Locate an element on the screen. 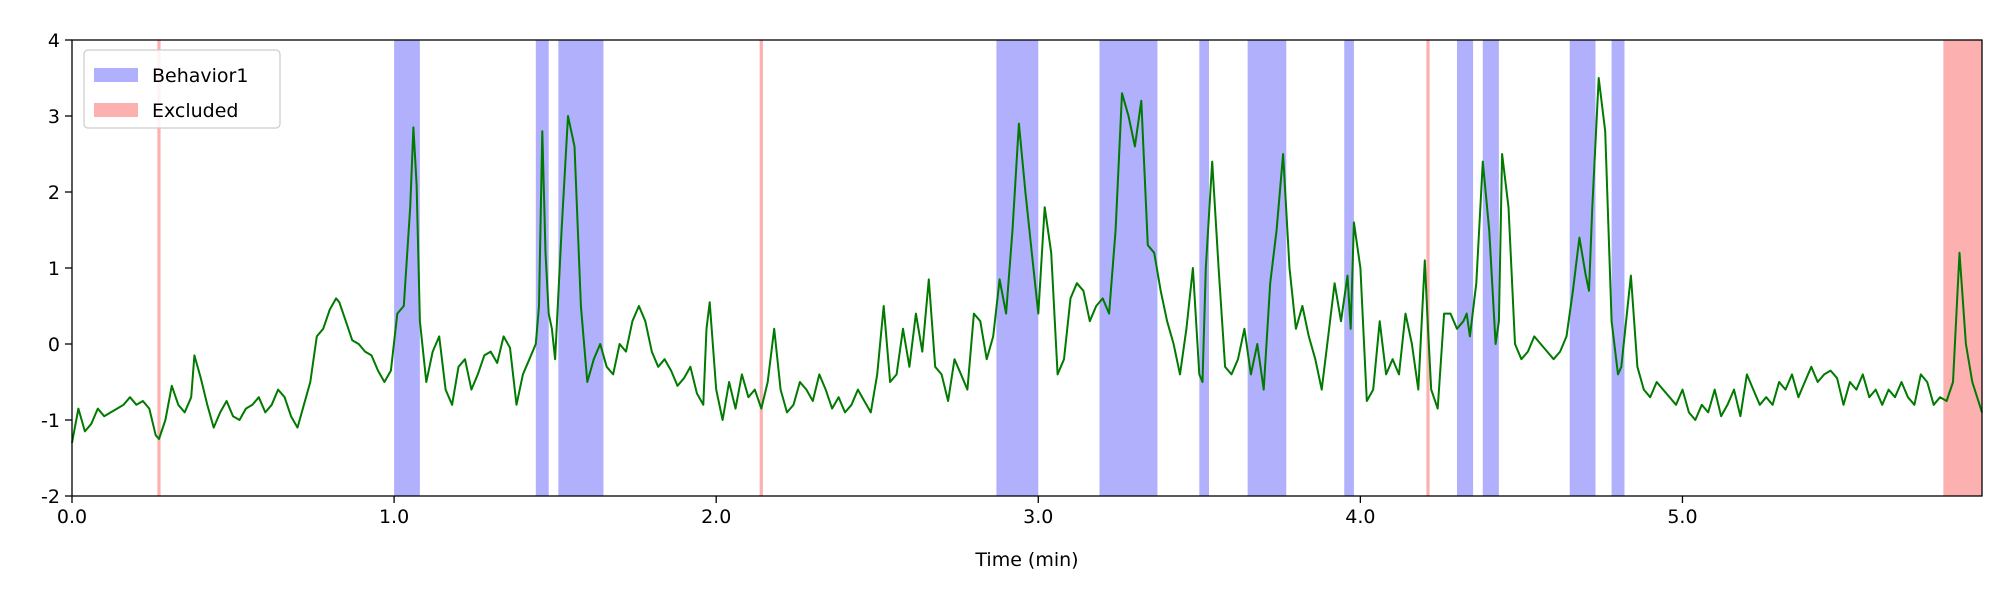  x-tick-label-2: 2.0 is located at coordinates (716, 517).